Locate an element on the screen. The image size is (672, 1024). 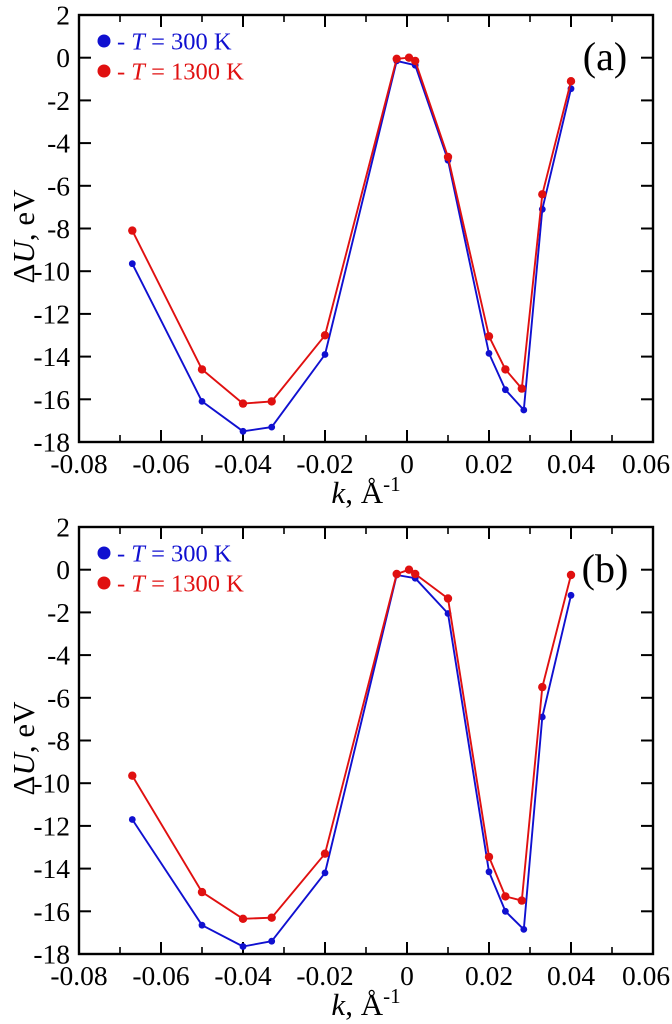
y-tick-labels: 2 0 -2 -4 -6 -8 -10 -12 -14 -16 -18 is located at coordinates (51, 741).